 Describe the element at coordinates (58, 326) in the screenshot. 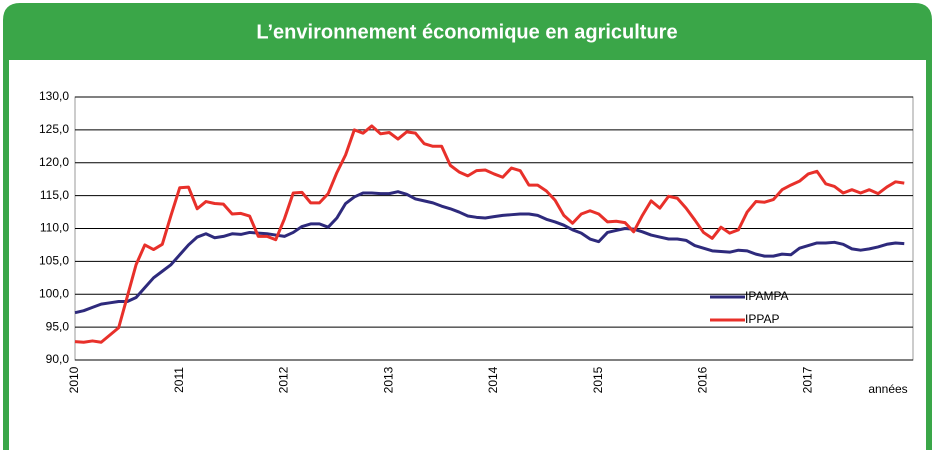

I see `y-tick-label: 95,0` at that location.